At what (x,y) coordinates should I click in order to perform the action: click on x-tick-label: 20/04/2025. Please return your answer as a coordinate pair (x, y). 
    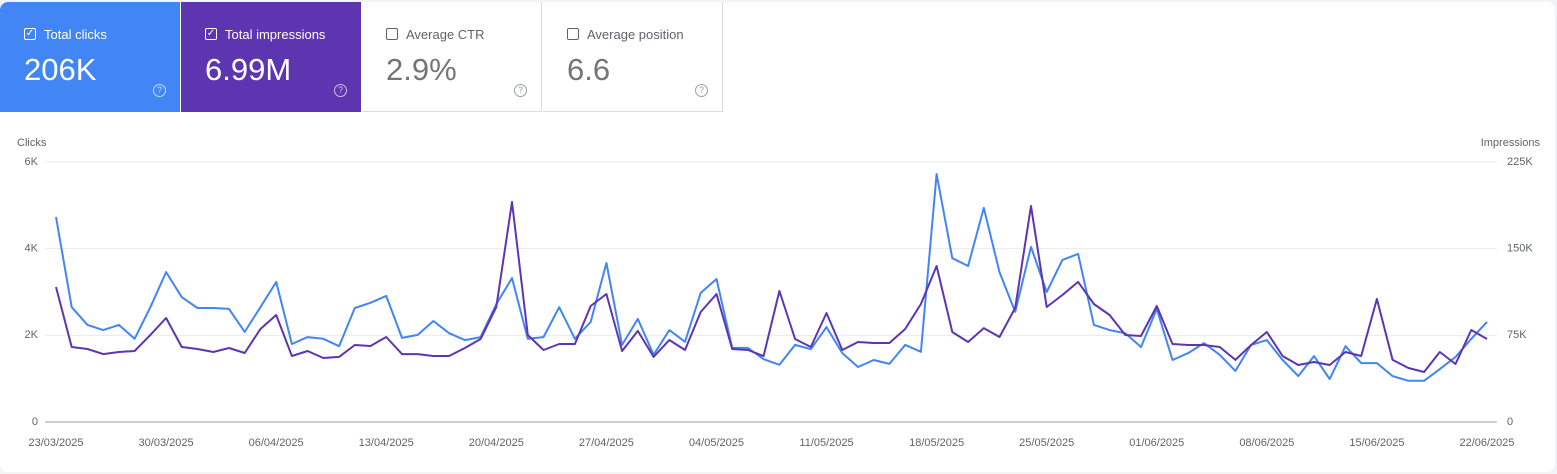
    Looking at the image, I should click on (496, 443).